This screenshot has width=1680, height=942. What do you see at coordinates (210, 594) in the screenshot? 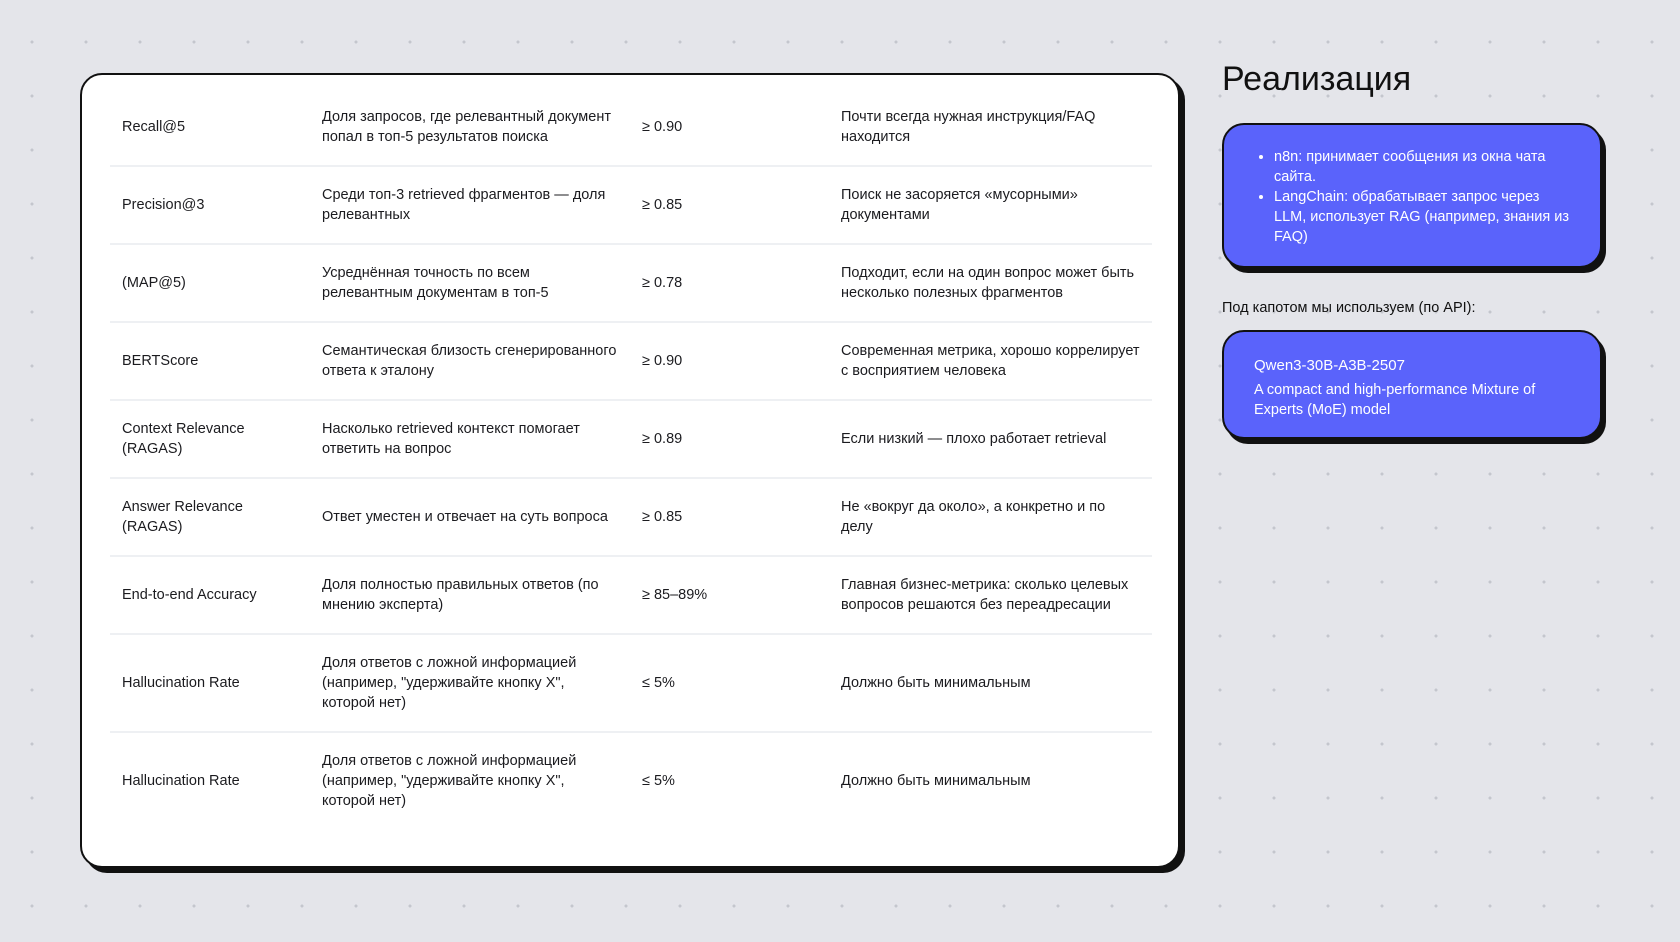
I see `metric-cell: End-to-end Accuracy` at bounding box center [210, 594].